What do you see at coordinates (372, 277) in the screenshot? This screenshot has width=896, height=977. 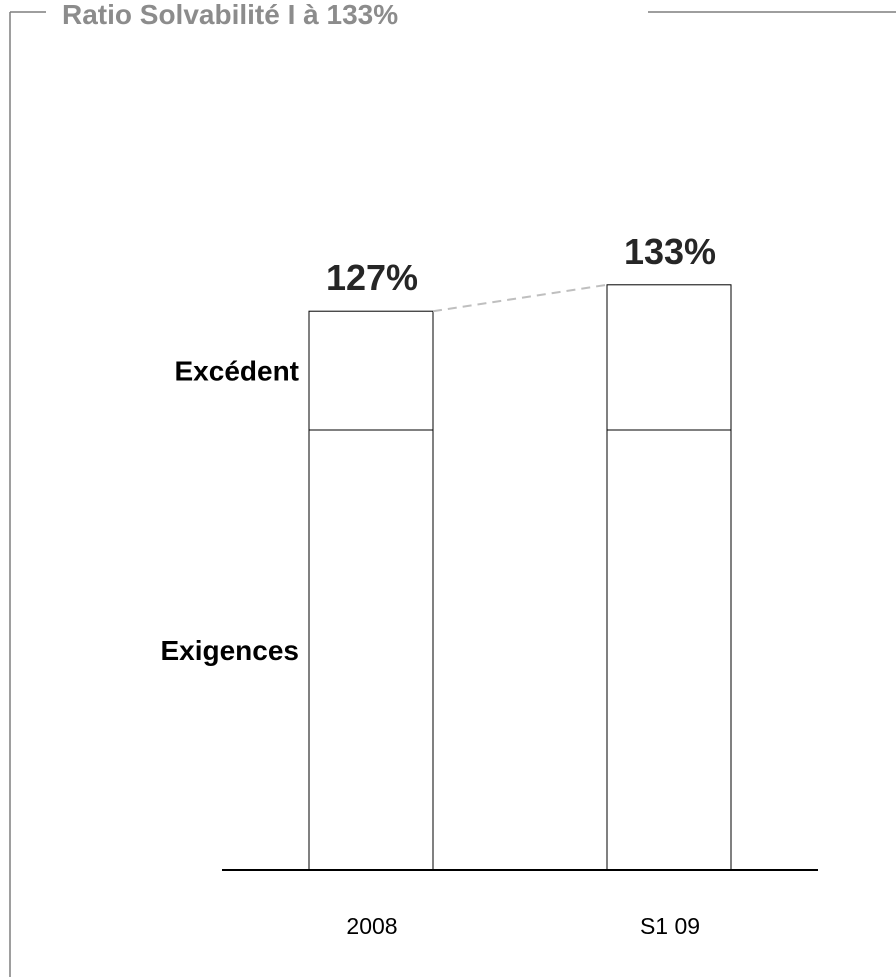 I see `total-label-0: 127%` at bounding box center [372, 277].